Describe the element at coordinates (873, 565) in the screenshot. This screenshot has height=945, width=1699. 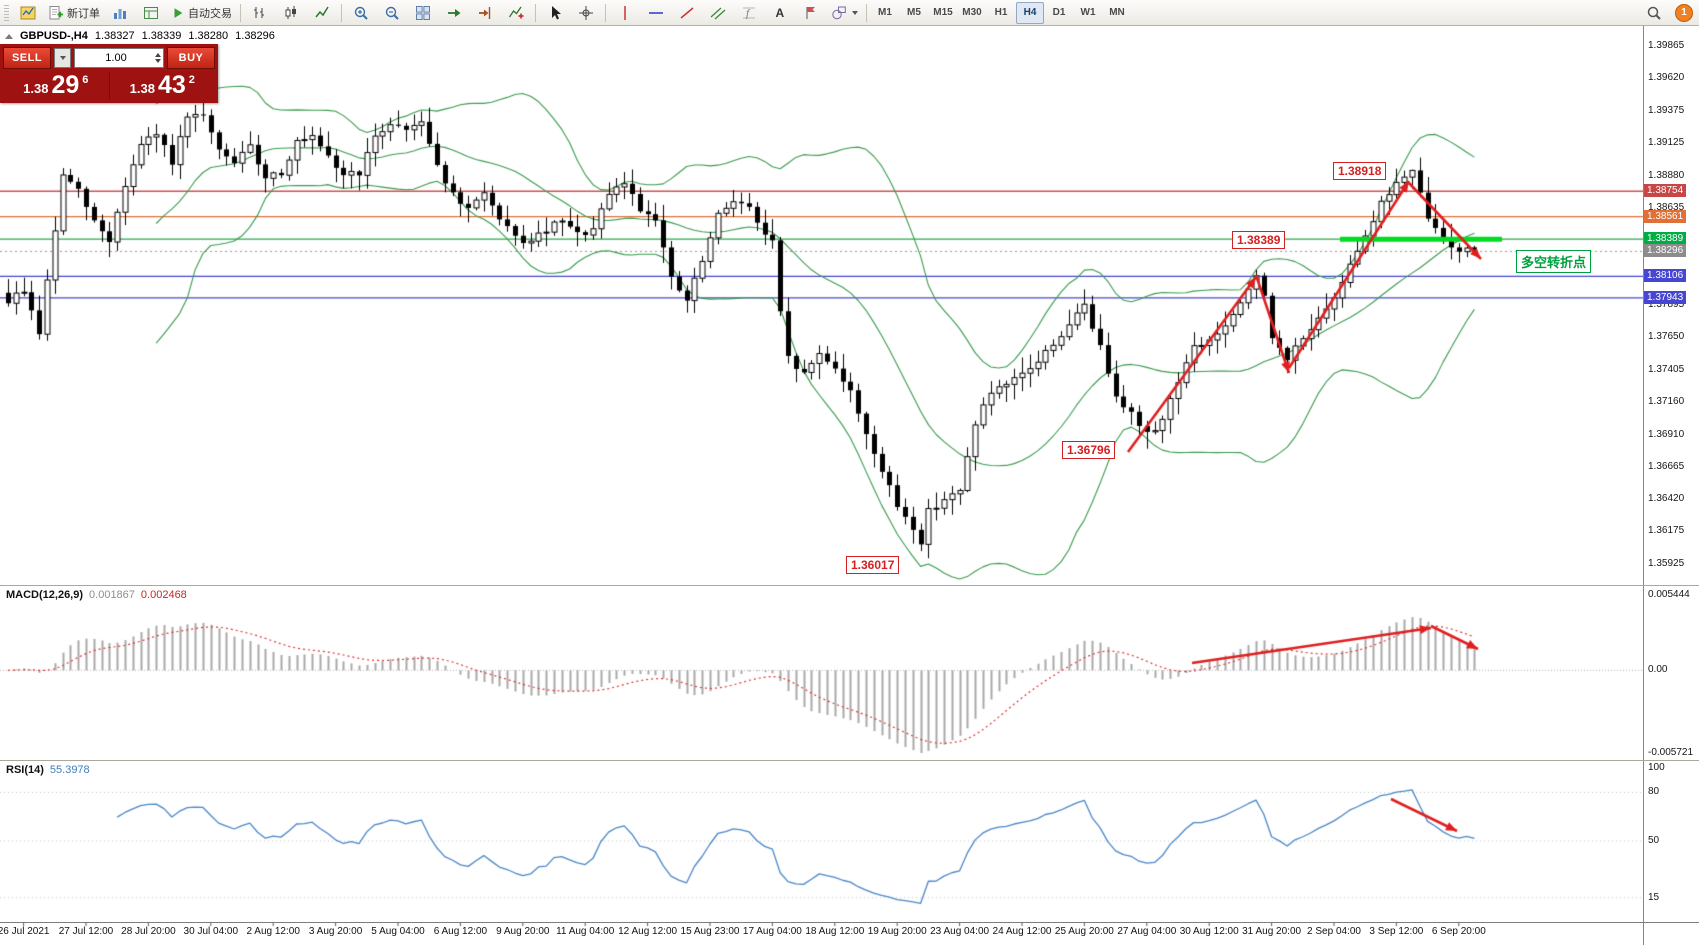
I see `price-callout: 1.36017` at that location.